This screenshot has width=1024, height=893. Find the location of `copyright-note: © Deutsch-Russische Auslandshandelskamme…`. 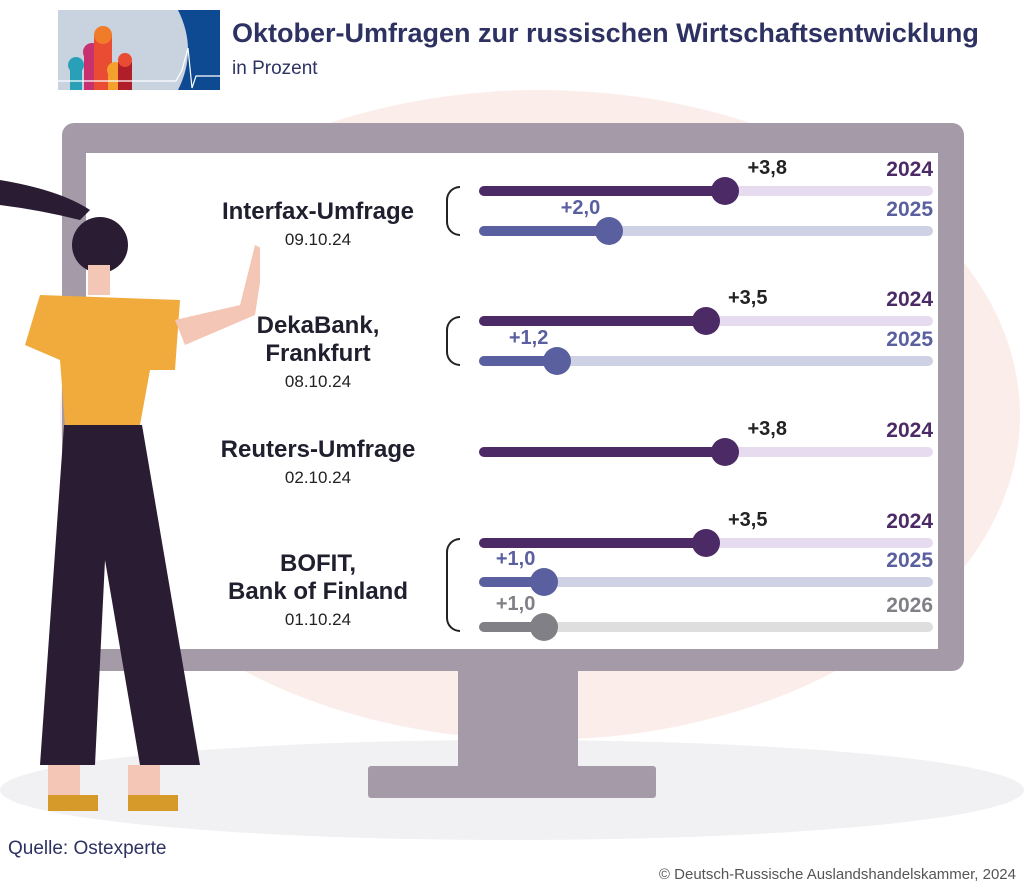

copyright-note: © Deutsch-Russische Auslandshandelskamme… is located at coordinates (837, 874).